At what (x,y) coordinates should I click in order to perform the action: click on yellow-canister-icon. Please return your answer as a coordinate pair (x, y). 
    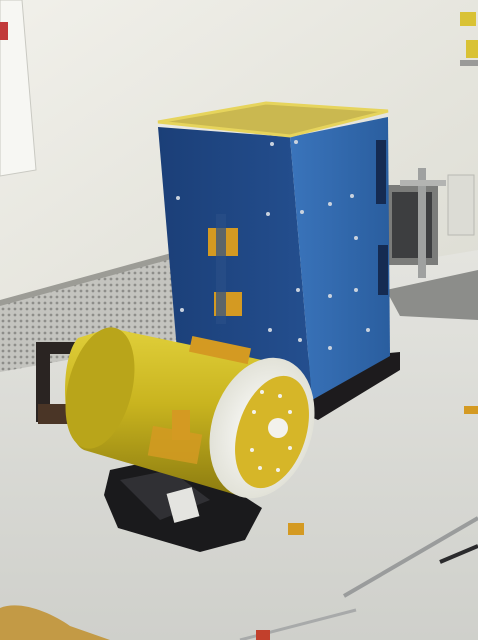
    Looking at the image, I should click on (190, 413).